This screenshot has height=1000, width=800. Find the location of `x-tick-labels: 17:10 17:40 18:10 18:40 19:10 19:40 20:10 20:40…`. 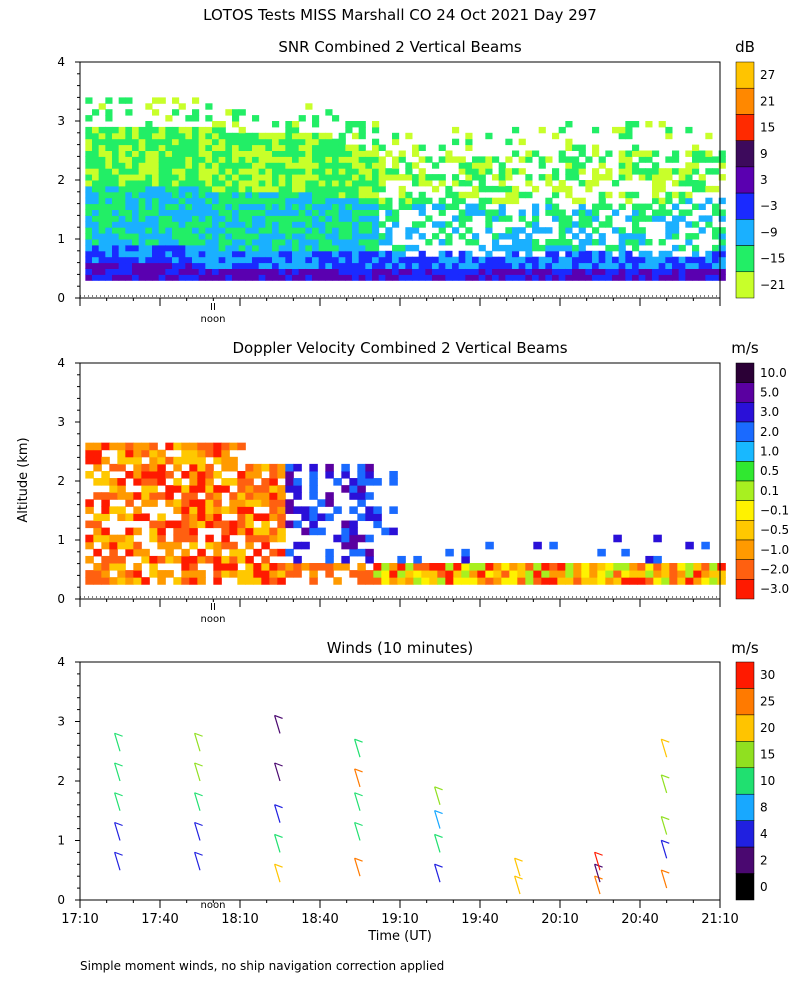

x-tick-labels: 17:10 17:40 18:10 18:40 19:10 19:40 20:10 20:40… is located at coordinates (399, 919).